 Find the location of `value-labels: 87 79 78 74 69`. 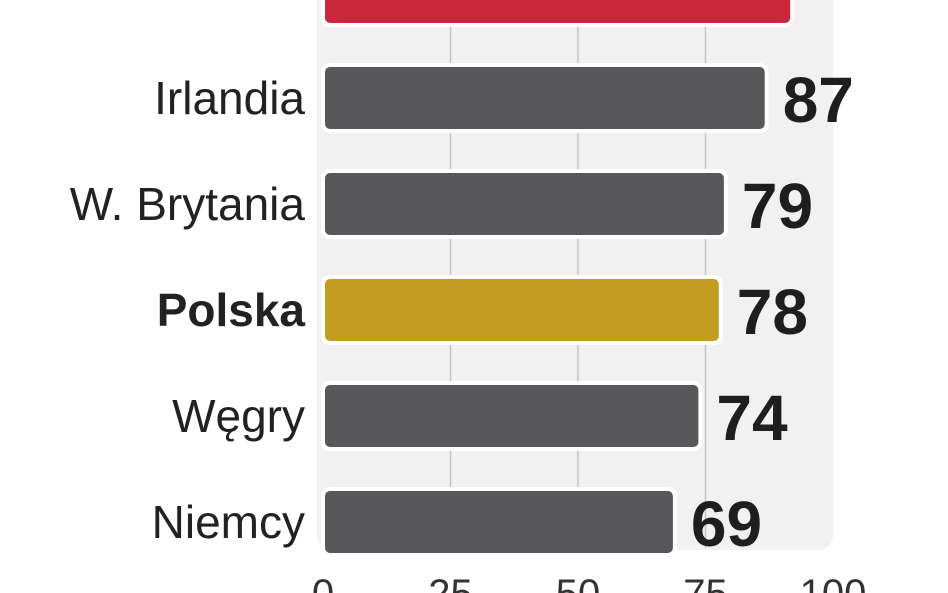

value-labels: 87 79 78 74 69 is located at coordinates (772, 312).